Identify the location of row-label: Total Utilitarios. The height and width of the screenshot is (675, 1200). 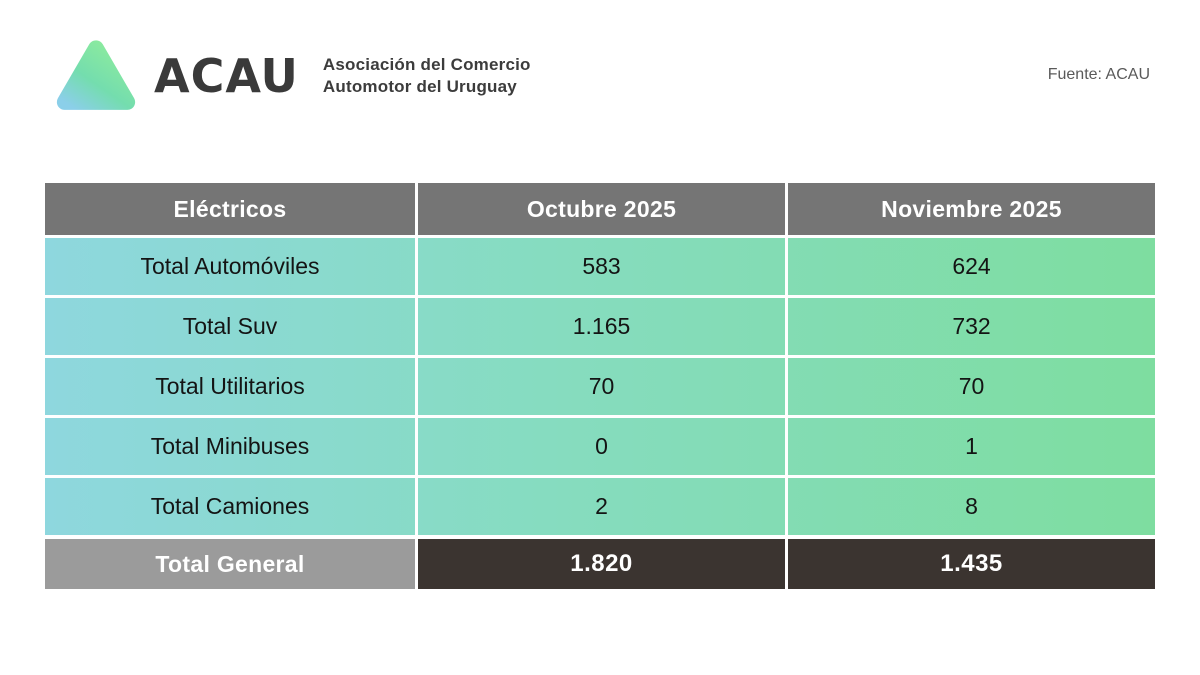
(230, 386).